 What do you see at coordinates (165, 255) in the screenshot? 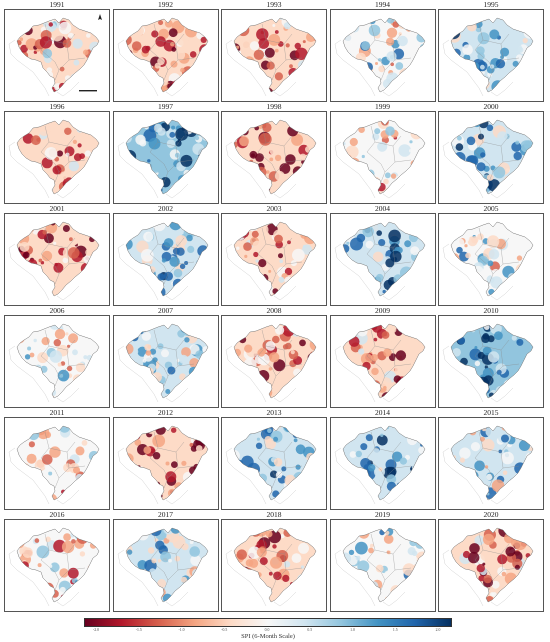
I see `map-panel-2002: 2002` at bounding box center [165, 255].